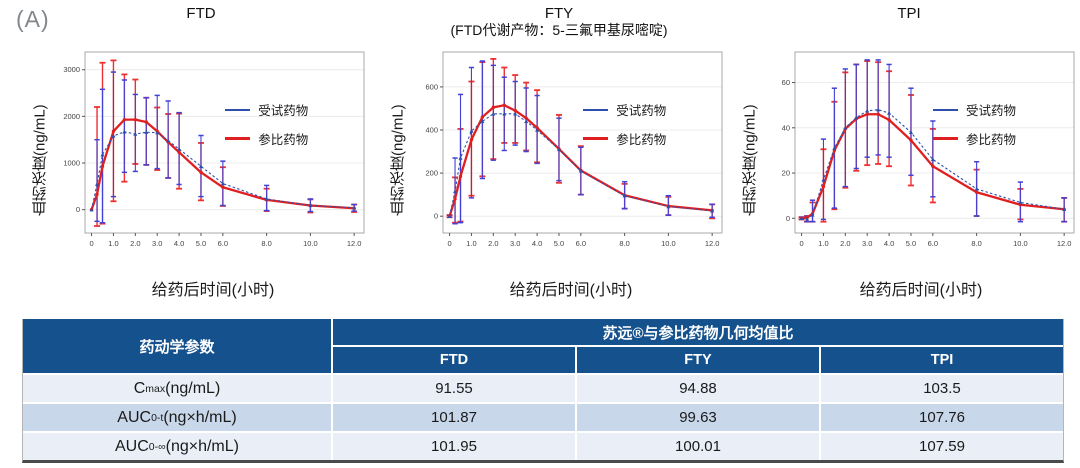 The width and height of the screenshot is (1080, 468). What do you see at coordinates (454, 360) in the screenshot?
I see `table-header-ftd: FTD` at bounding box center [454, 360].